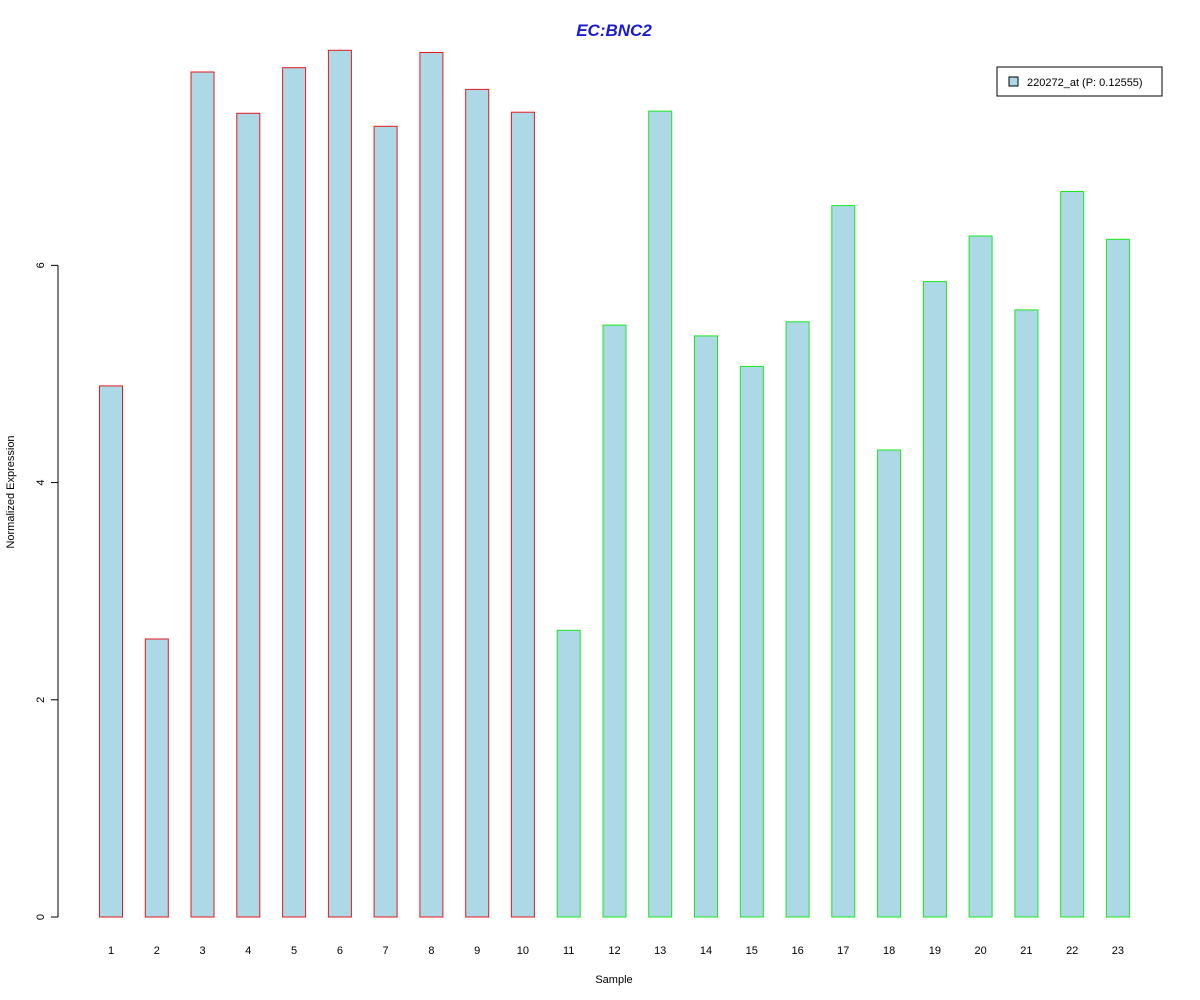 Image resolution: width=1200 pixels, height=1000 pixels. What do you see at coordinates (614, 30) in the screenshot?
I see `chart-title: EC:BNC2` at bounding box center [614, 30].